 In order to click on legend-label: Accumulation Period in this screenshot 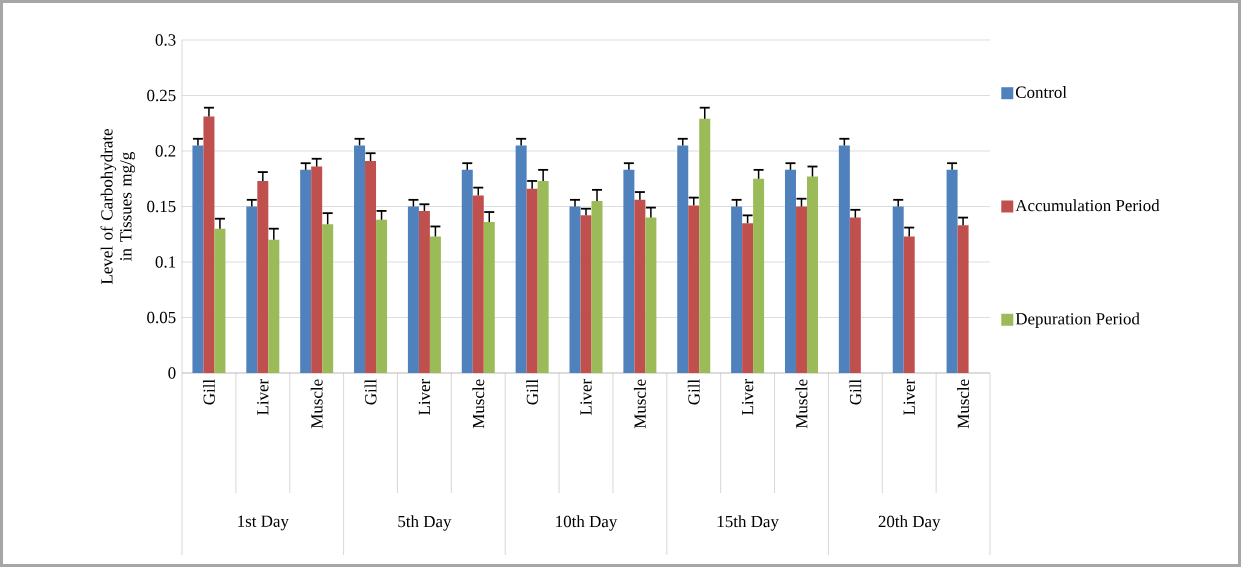, I will do `click(1087, 205)`.